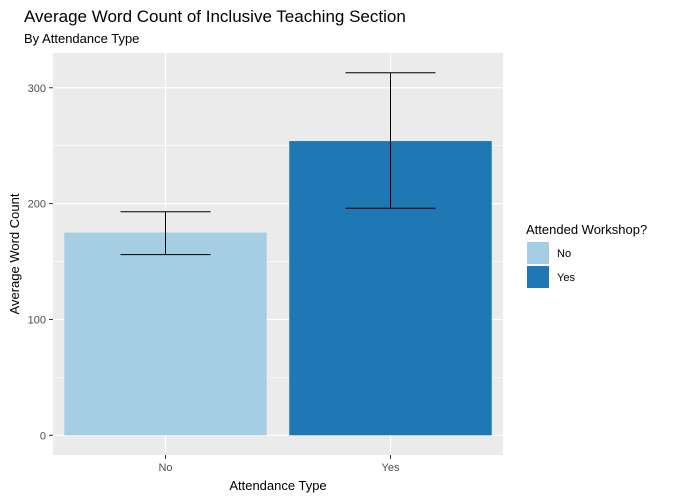 Image resolution: width=676 pixels, height=500 pixels. Describe the element at coordinates (586, 229) in the screenshot. I see `legend-title: Attended Workshop?` at that location.